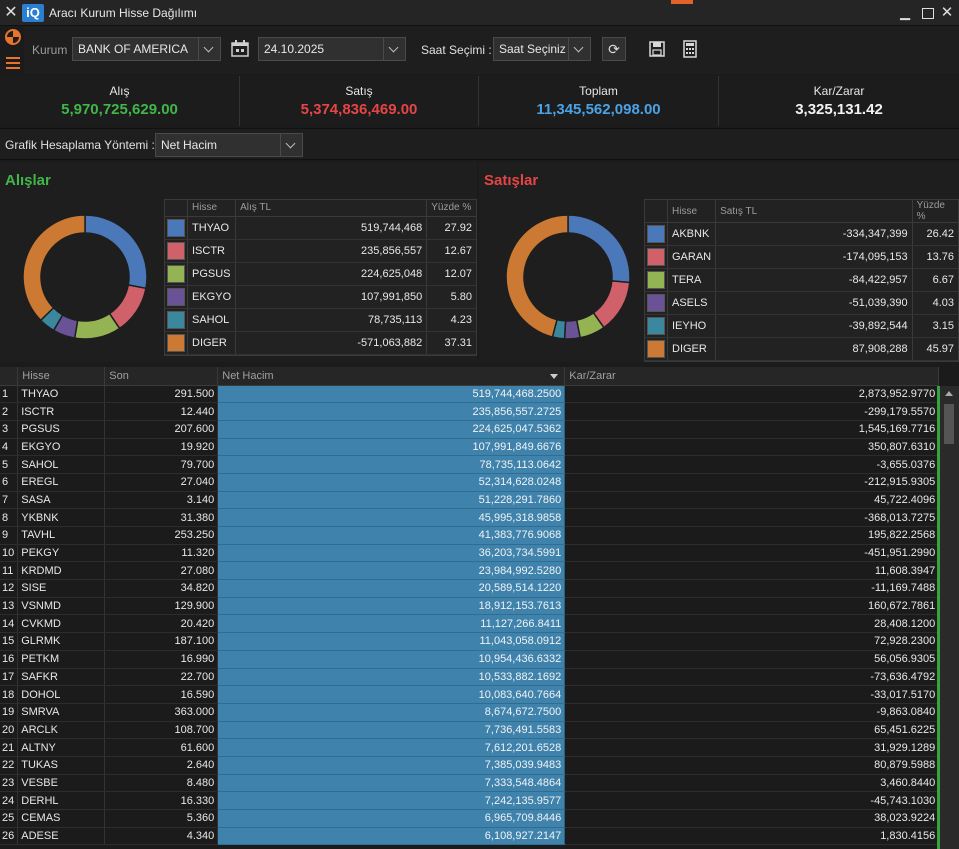 Image resolution: width=959 pixels, height=849 pixels. Describe the element at coordinates (470, 447) in the screenshot. I see `table-row: 4 EKGYO 19.920 107,991,849.6676 350,807.6310` at that location.